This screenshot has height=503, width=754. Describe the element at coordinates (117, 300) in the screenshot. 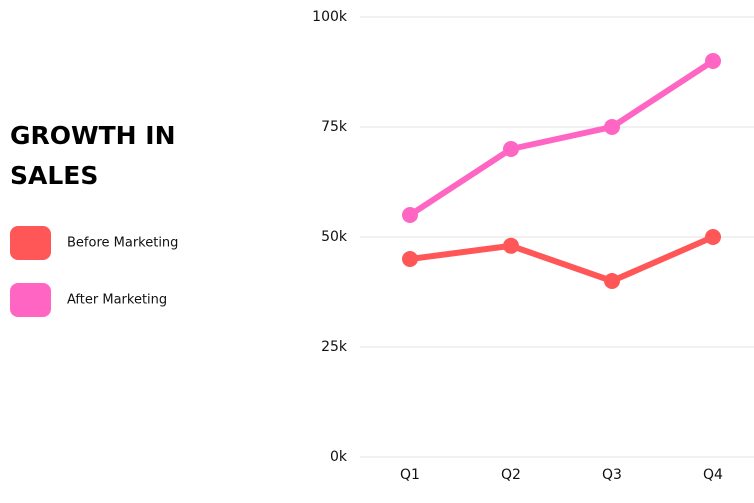

I see `legend-label: After Marketing` at that location.